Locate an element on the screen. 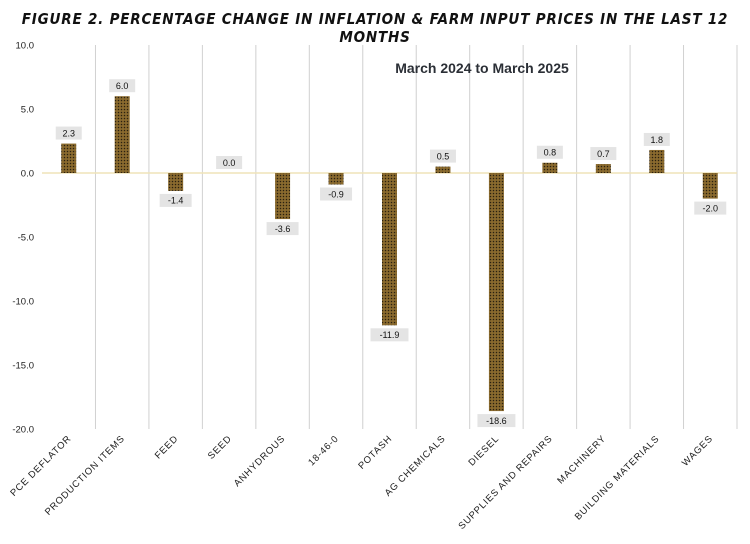 Image resolution: width=750 pixels, height=544 pixels. y-axis-ticks: 10.0 5.0 0.0 -5.0 -10.0 -15.0 -20.0 is located at coordinates (23, 238).